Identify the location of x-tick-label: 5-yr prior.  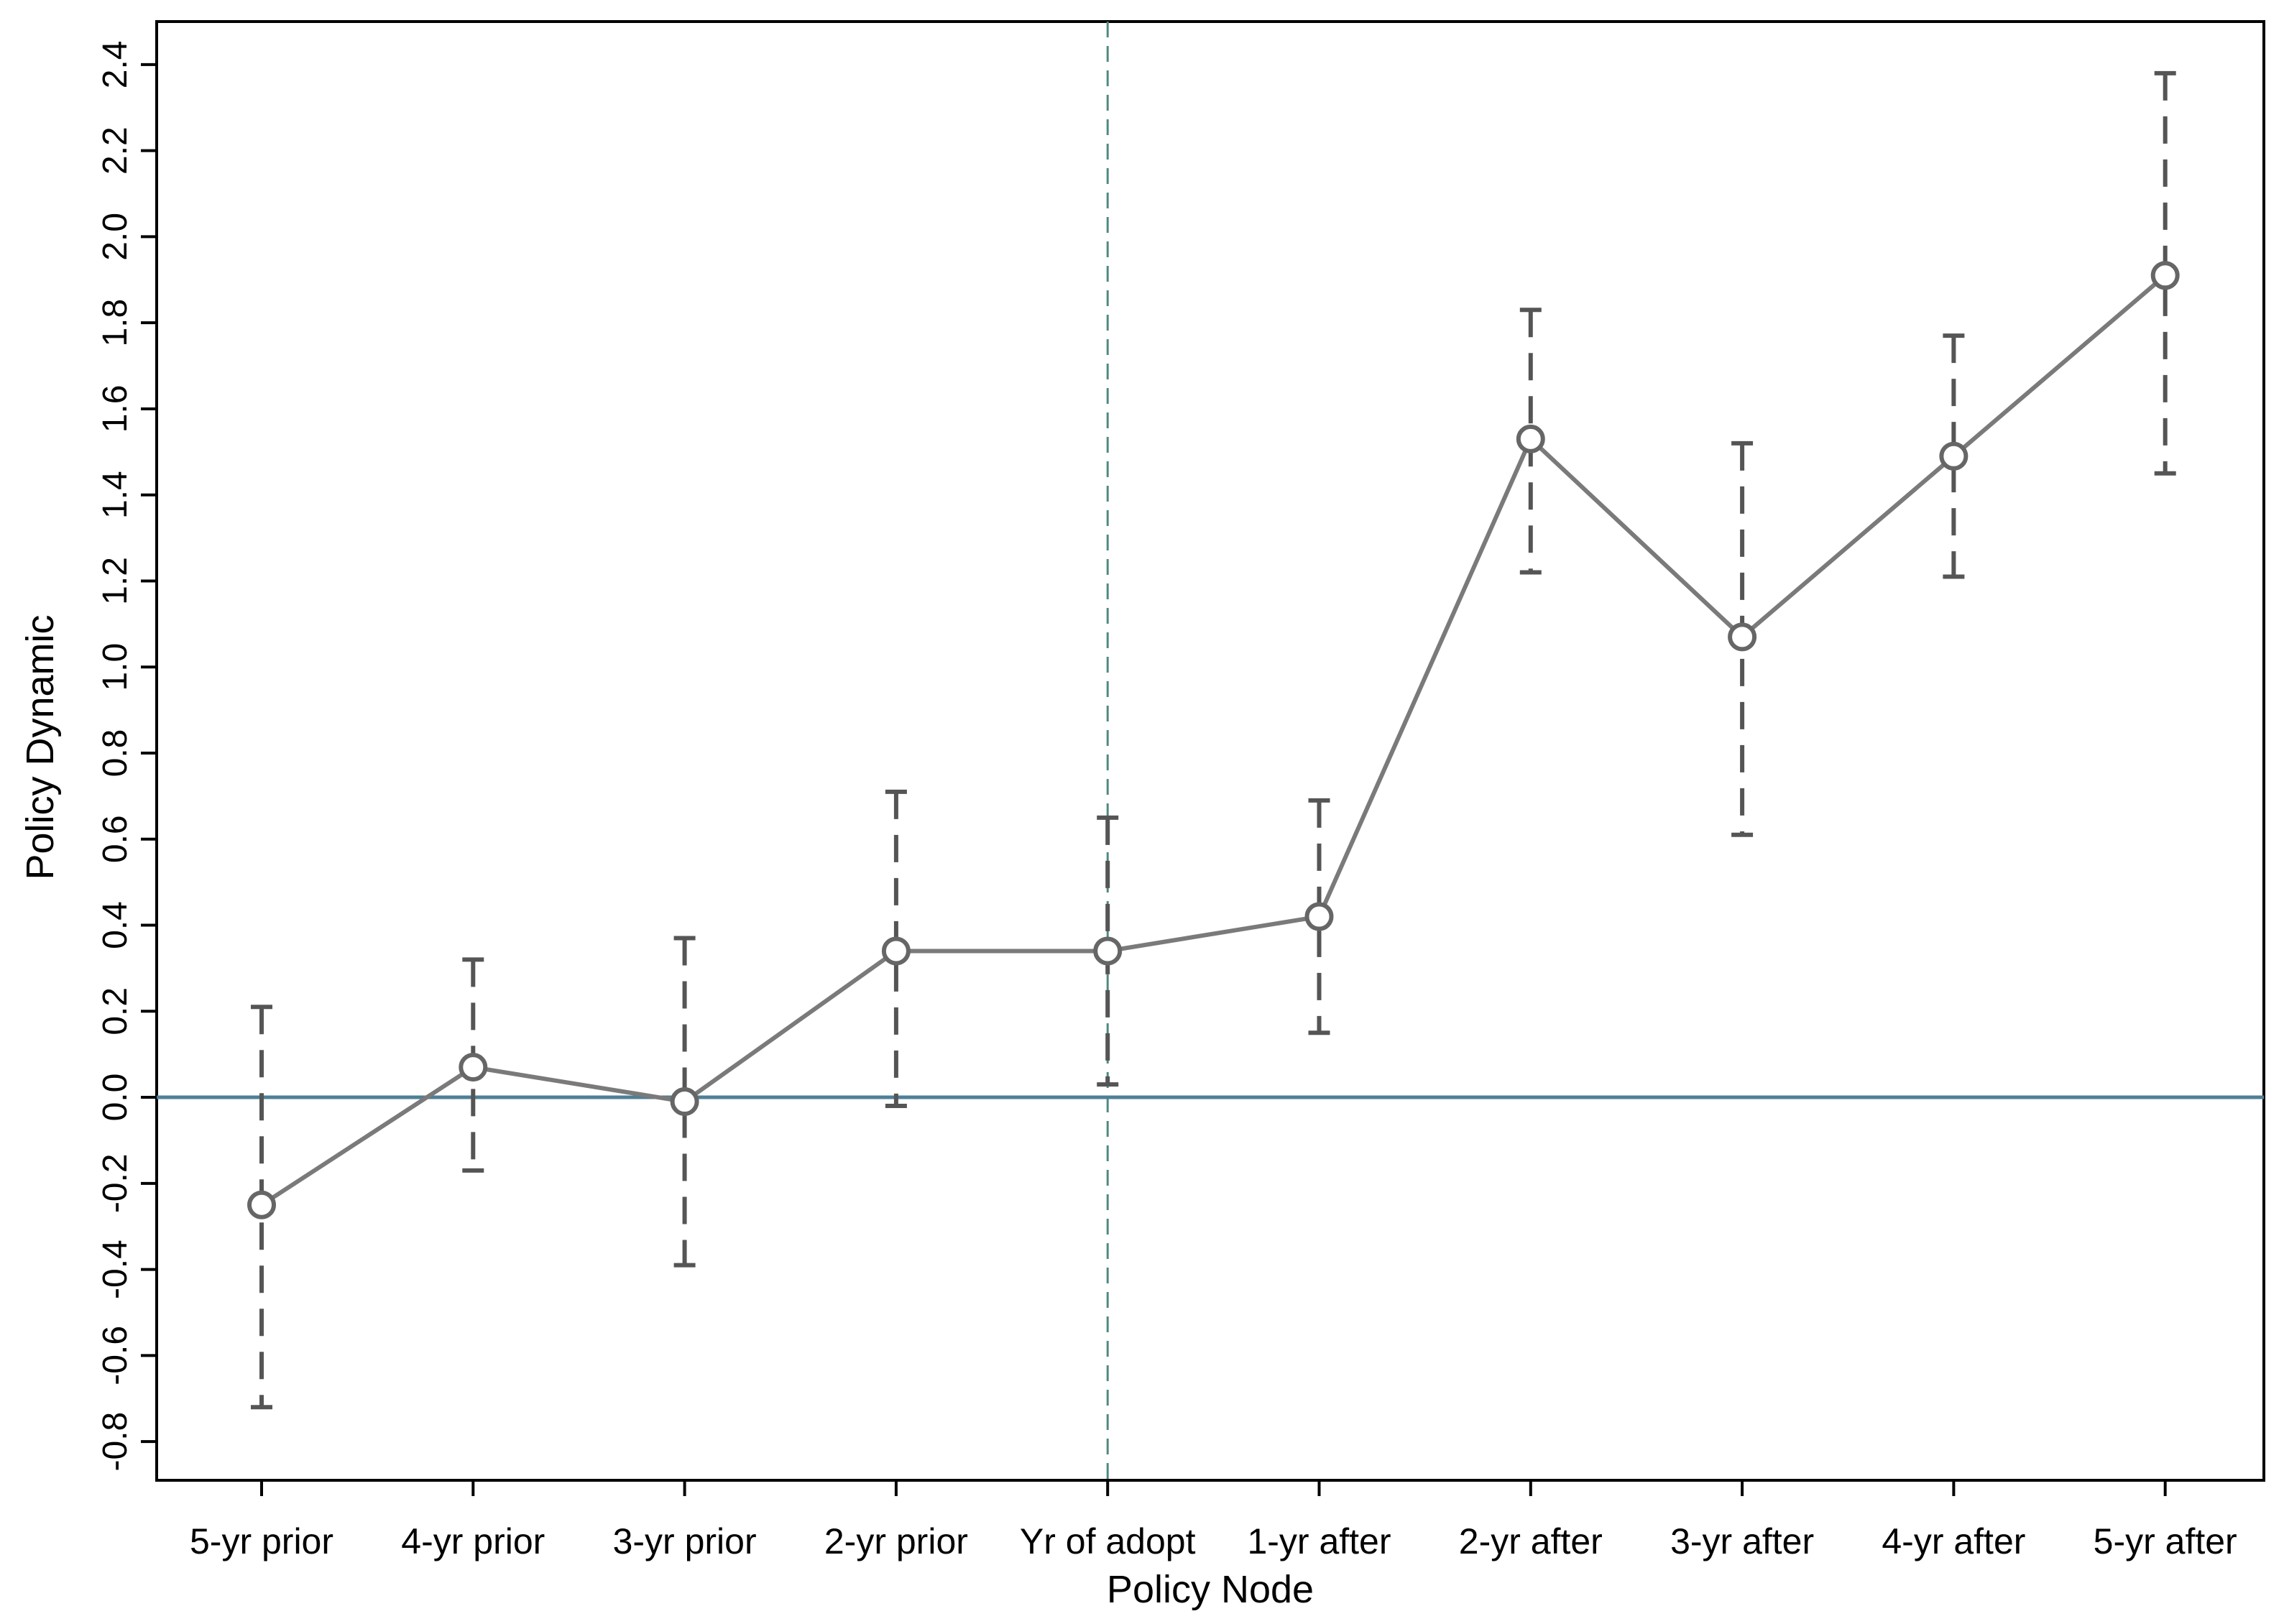
(261, 1541).